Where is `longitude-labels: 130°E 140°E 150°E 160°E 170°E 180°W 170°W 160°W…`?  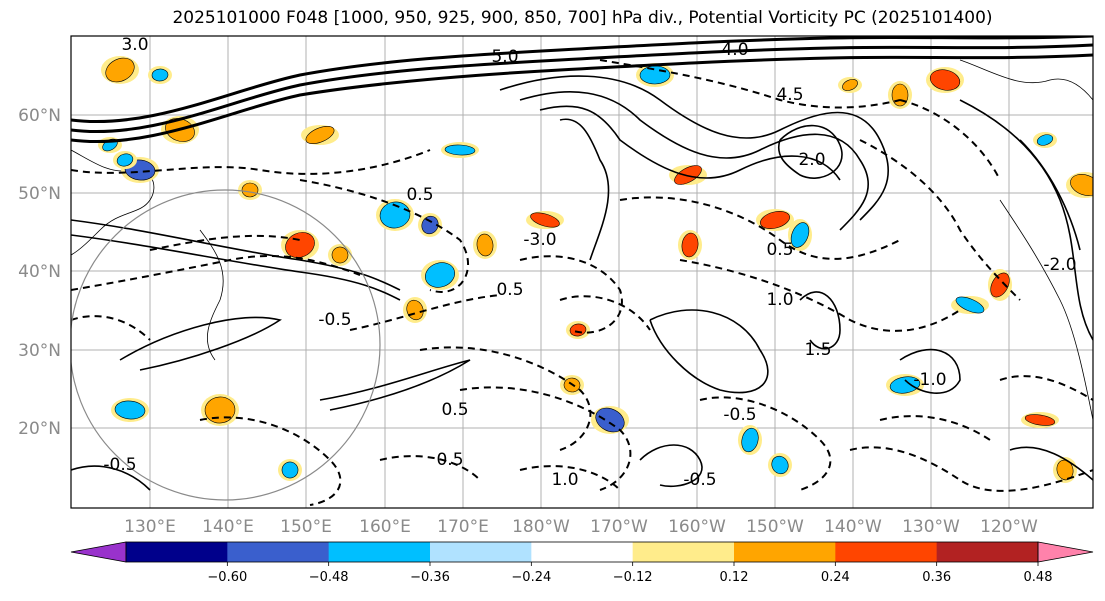
longitude-labels: 130°E 140°E 150°E 160°E 170°E 180°W 170°W 160°W… is located at coordinates (581, 527).